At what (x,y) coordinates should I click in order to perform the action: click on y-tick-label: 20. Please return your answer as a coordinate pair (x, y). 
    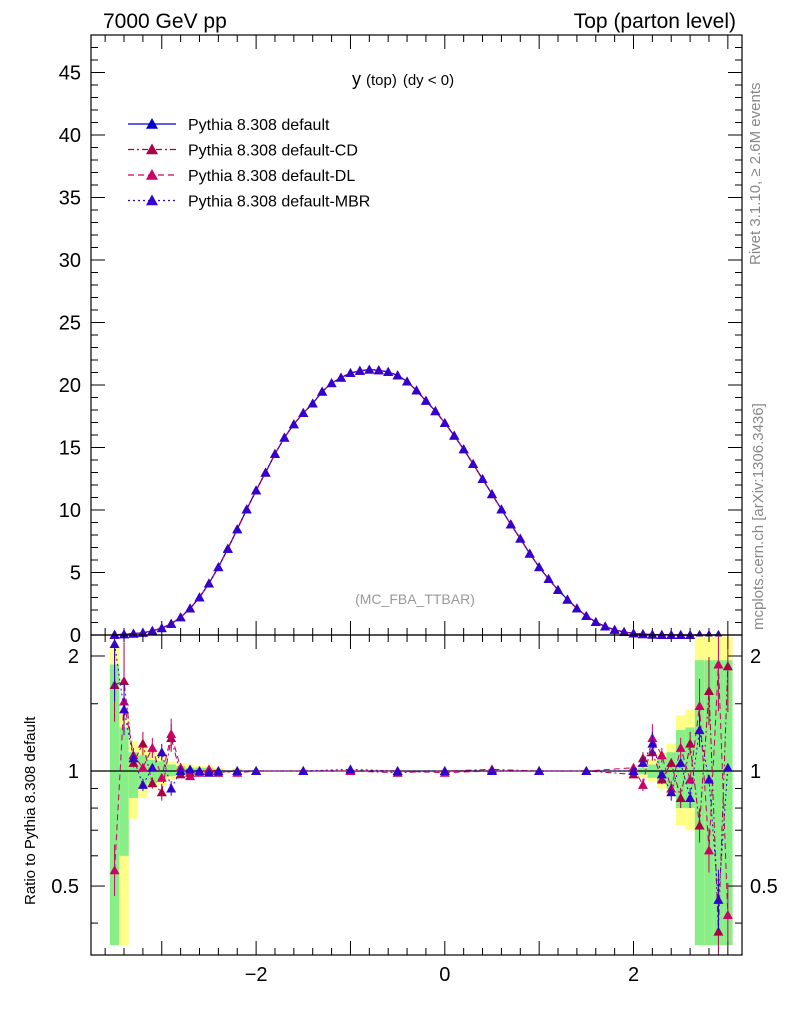
    Looking at the image, I should click on (70, 386).